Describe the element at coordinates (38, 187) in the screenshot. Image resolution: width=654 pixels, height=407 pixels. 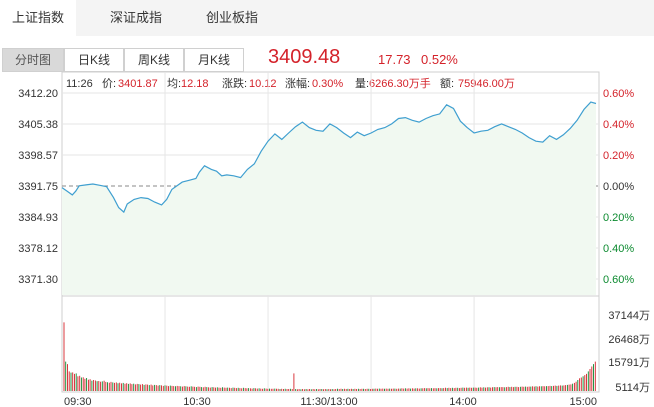
I see `price-tick-label: 3391.75` at that location.